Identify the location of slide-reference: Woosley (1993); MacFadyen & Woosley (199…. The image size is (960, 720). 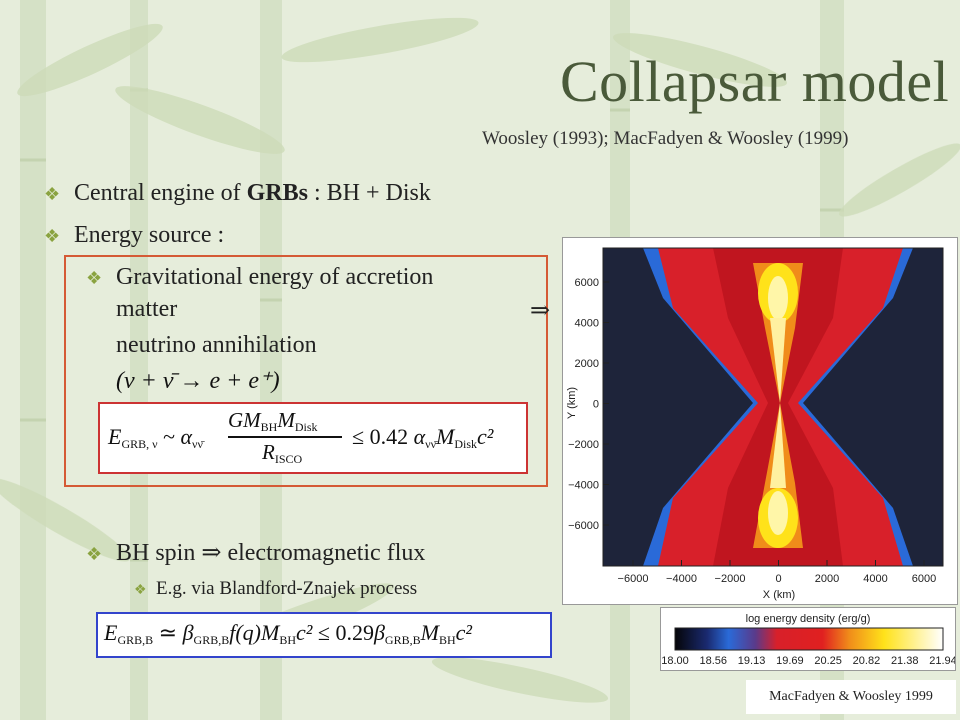
(665, 138).